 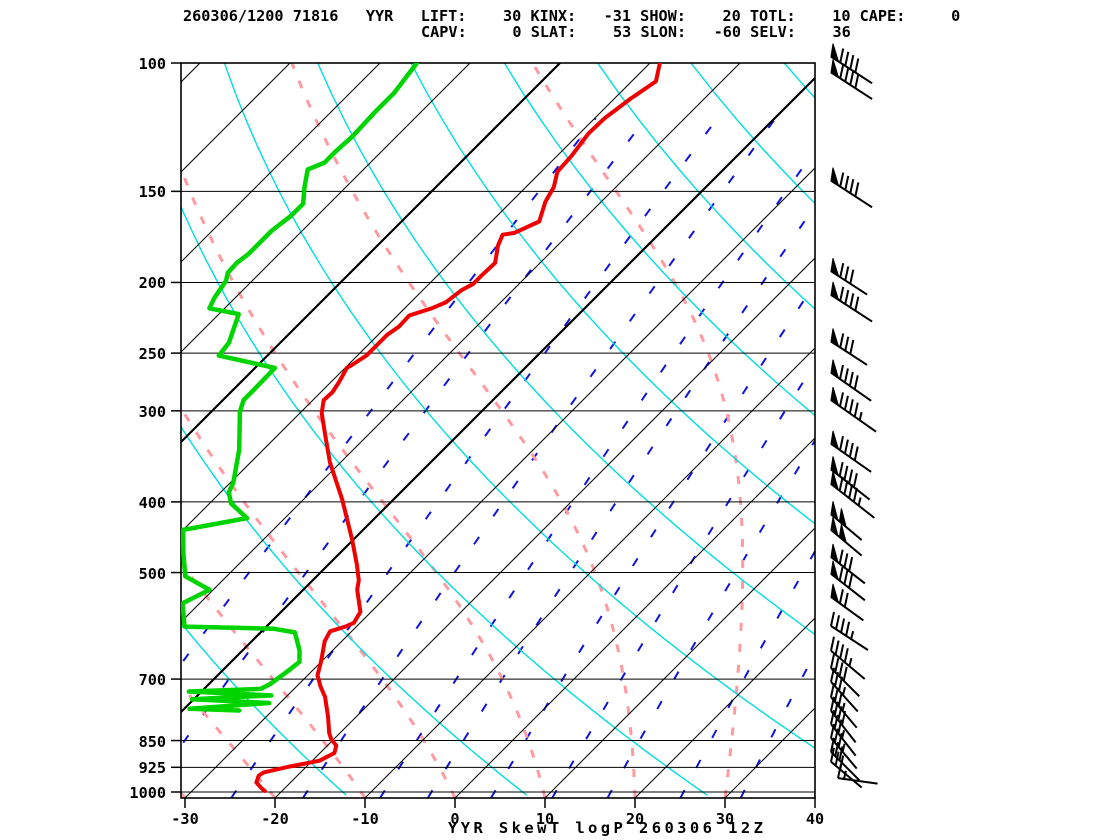 What do you see at coordinates (777, 724) in the screenshot?
I see `mixing-ratio-line` at bounding box center [777, 724].